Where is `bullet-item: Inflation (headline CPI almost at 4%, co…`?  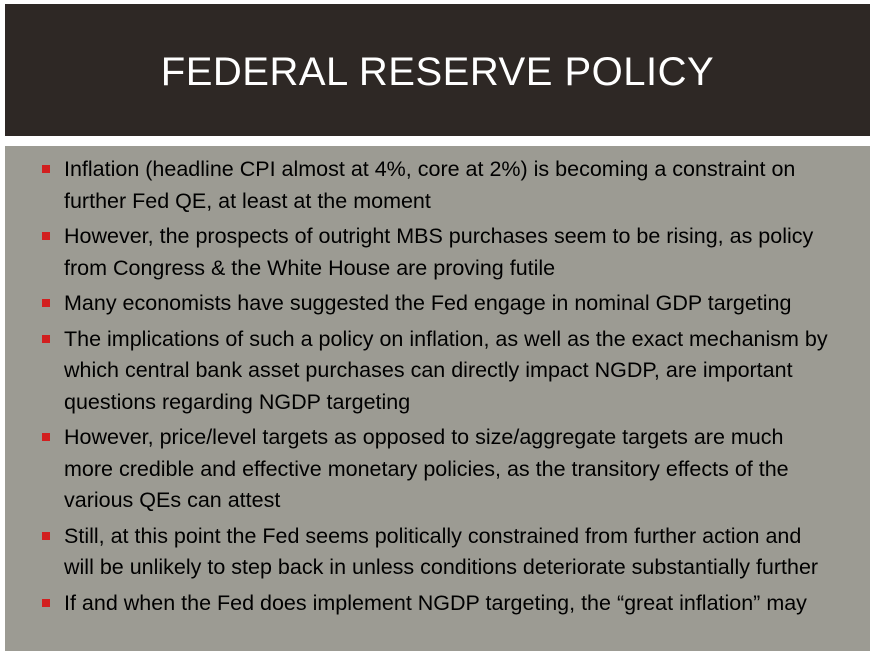 bullet-item: Inflation (headline CPI almost at 4%, co… is located at coordinates (437, 185).